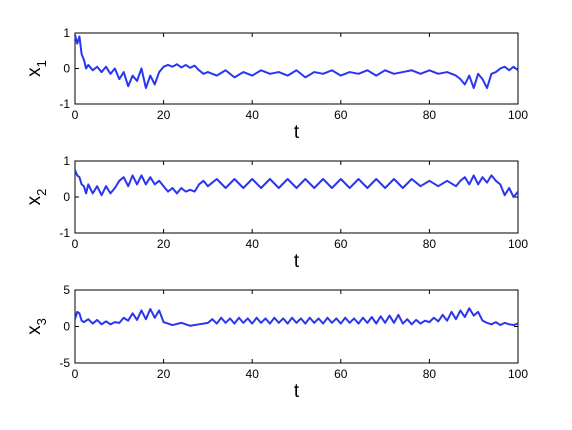 This screenshot has width=572, height=430. What do you see at coordinates (75, 374) in the screenshot?
I see `chart-3-xtick-label: 0` at bounding box center [75, 374].